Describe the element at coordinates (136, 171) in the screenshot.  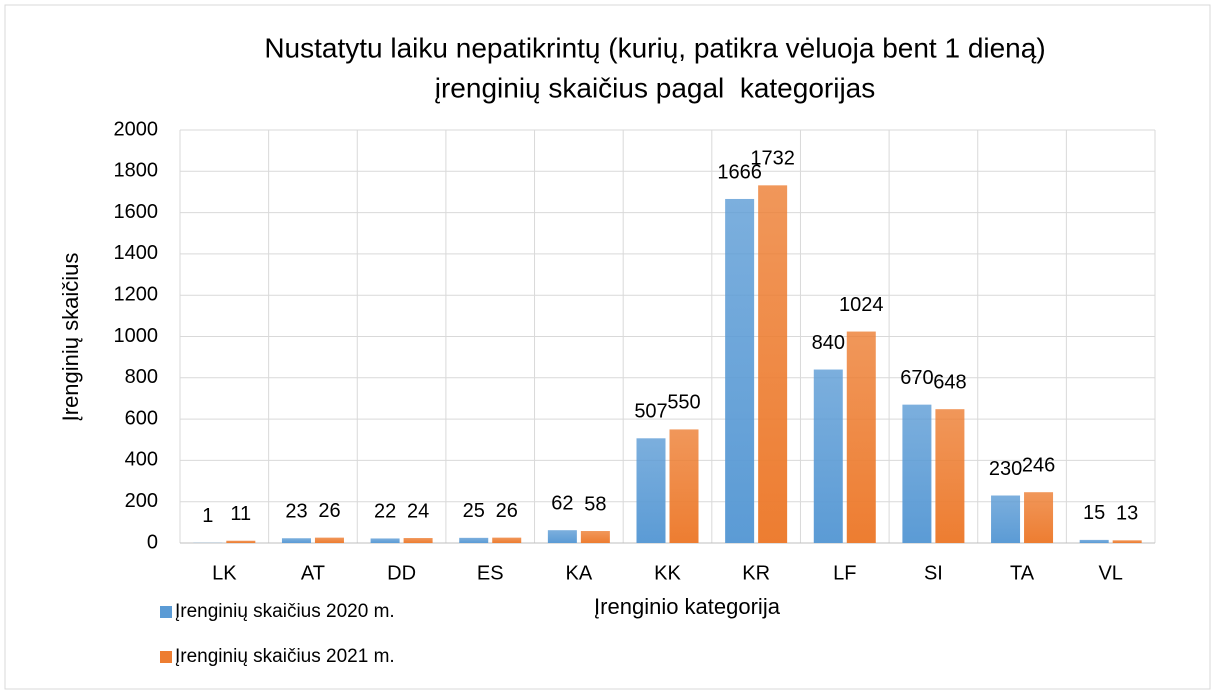
I see `y-tick-label: 1800` at that location.